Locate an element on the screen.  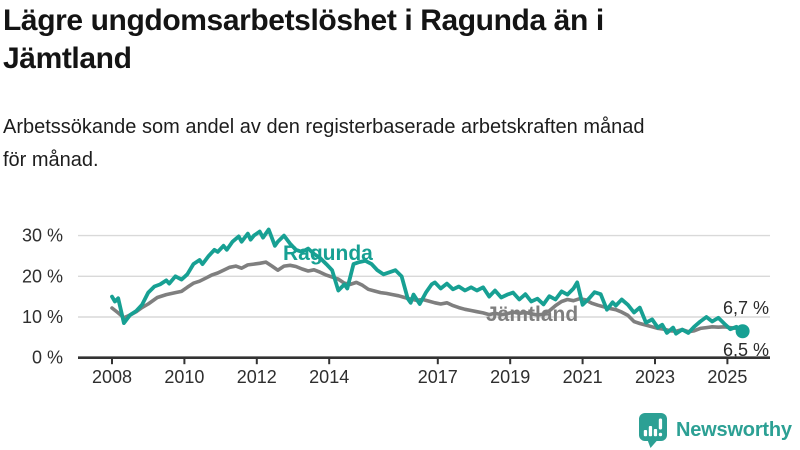
x-tick-label-2019: 2019 is located at coordinates (510, 377).